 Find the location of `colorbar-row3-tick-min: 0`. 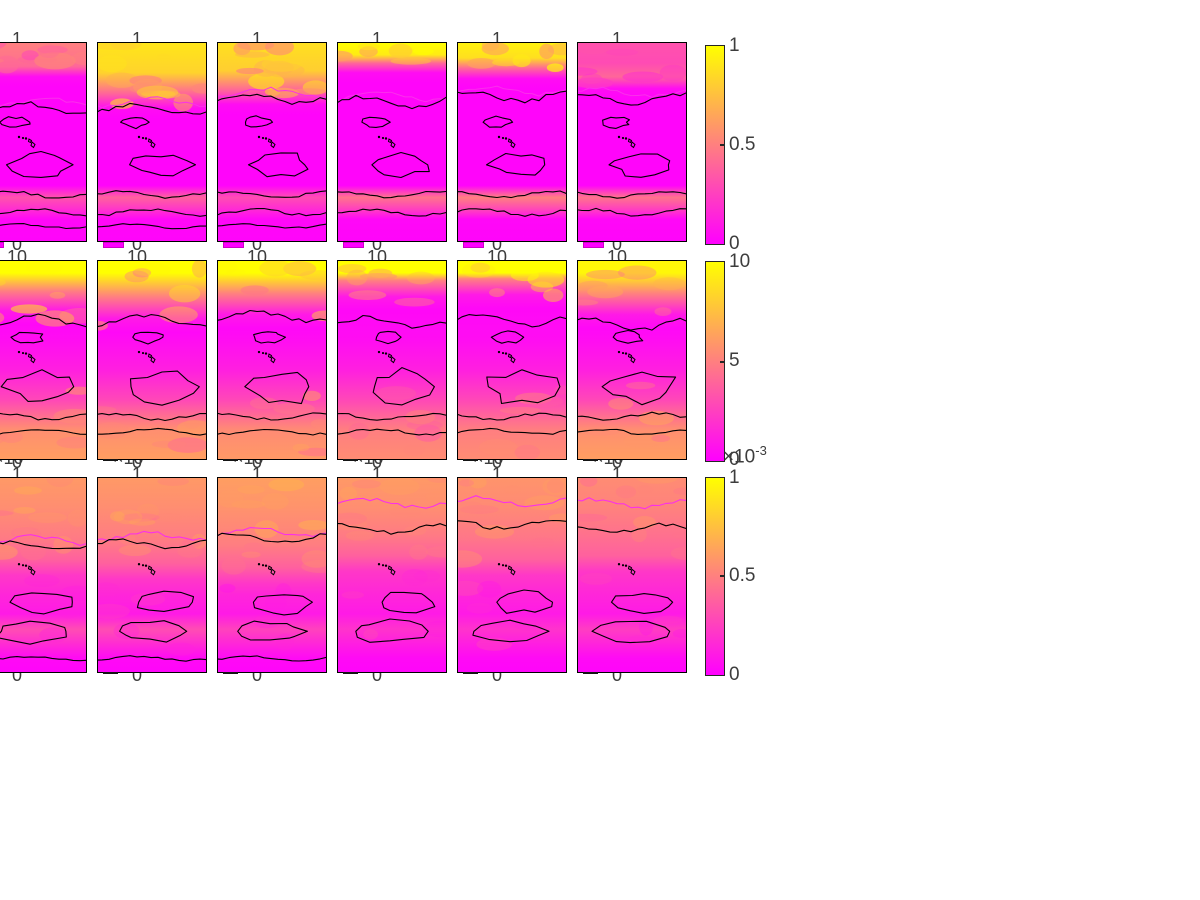

colorbar-row3-tick-min: 0 is located at coordinates (734, 674).